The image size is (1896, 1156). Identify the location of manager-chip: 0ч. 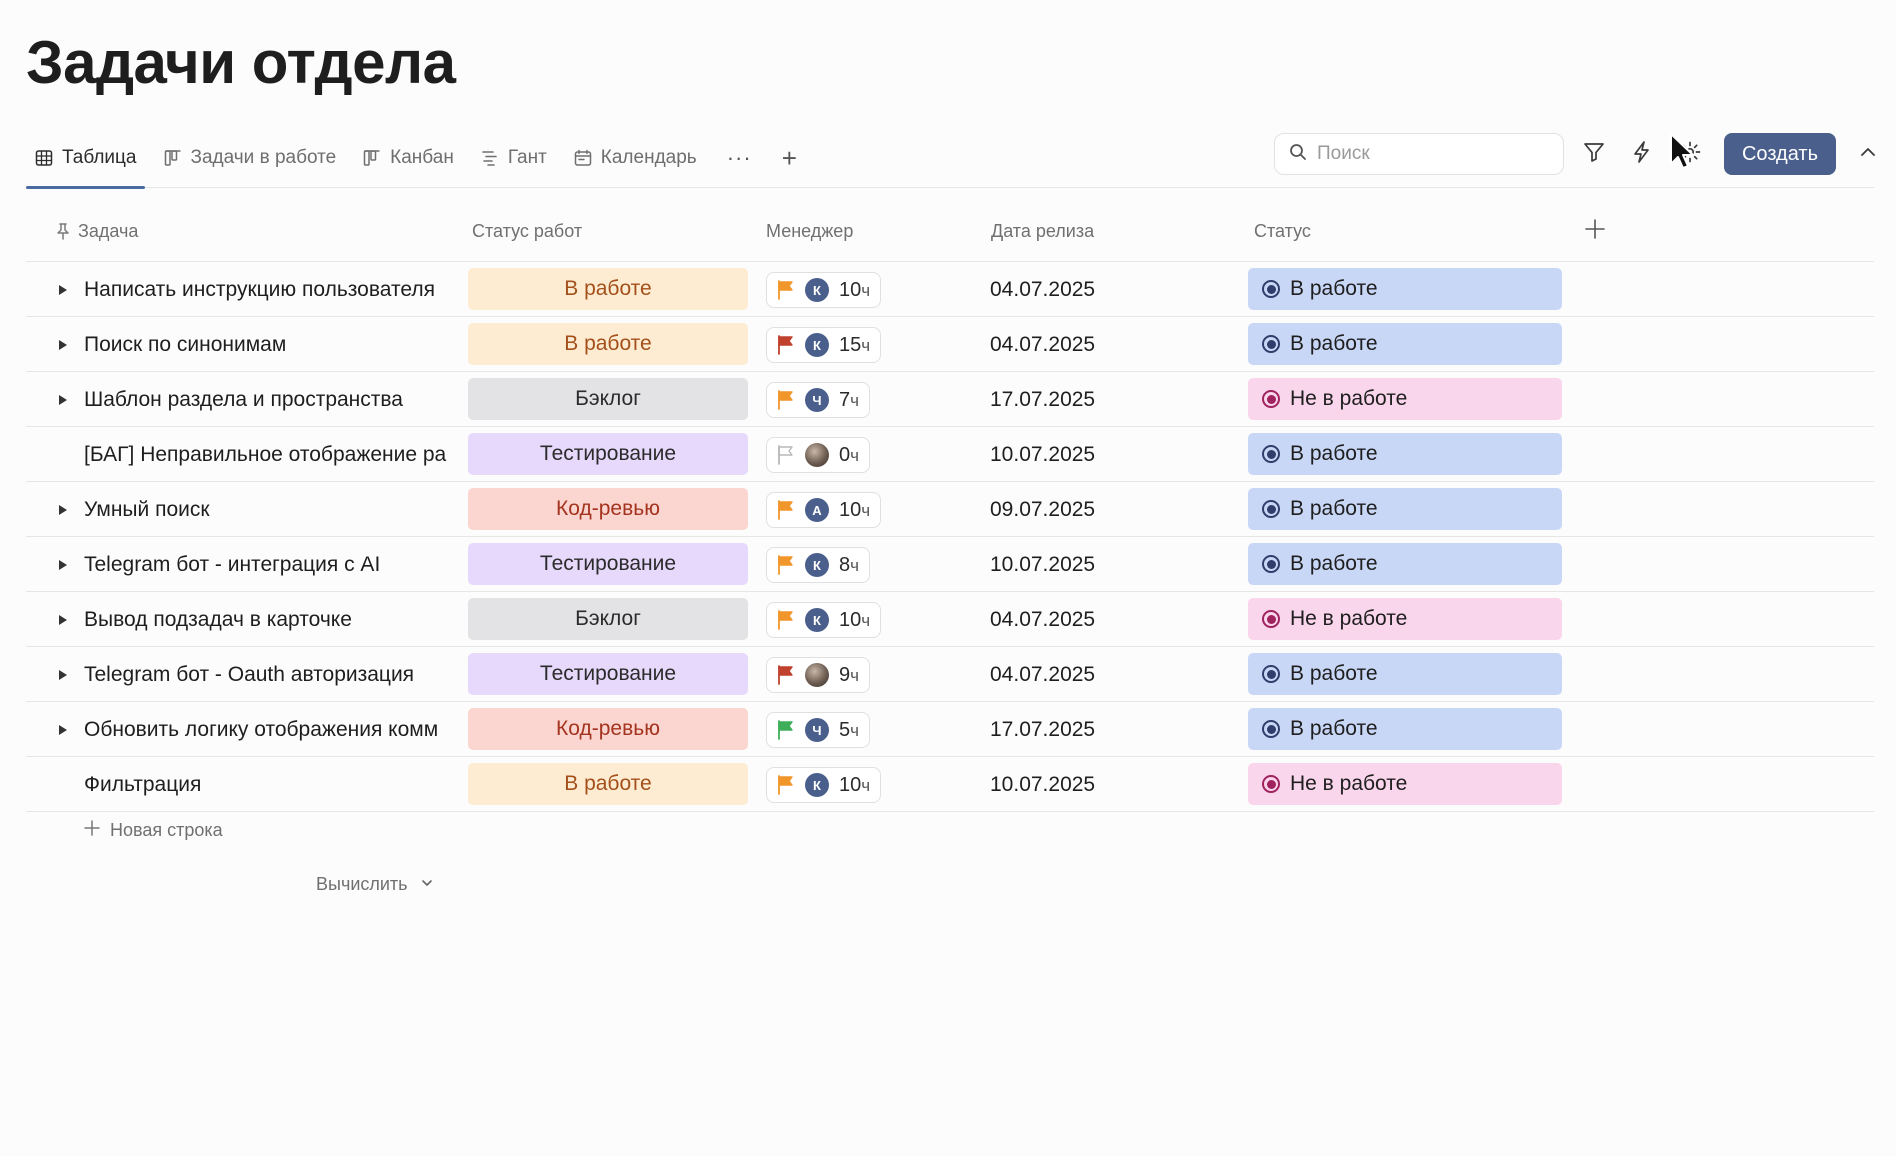
(818, 455).